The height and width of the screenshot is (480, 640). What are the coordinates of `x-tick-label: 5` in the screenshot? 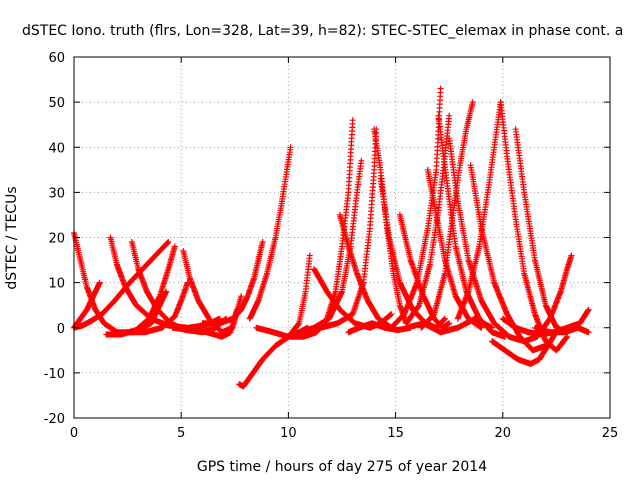 It's located at (181, 433).